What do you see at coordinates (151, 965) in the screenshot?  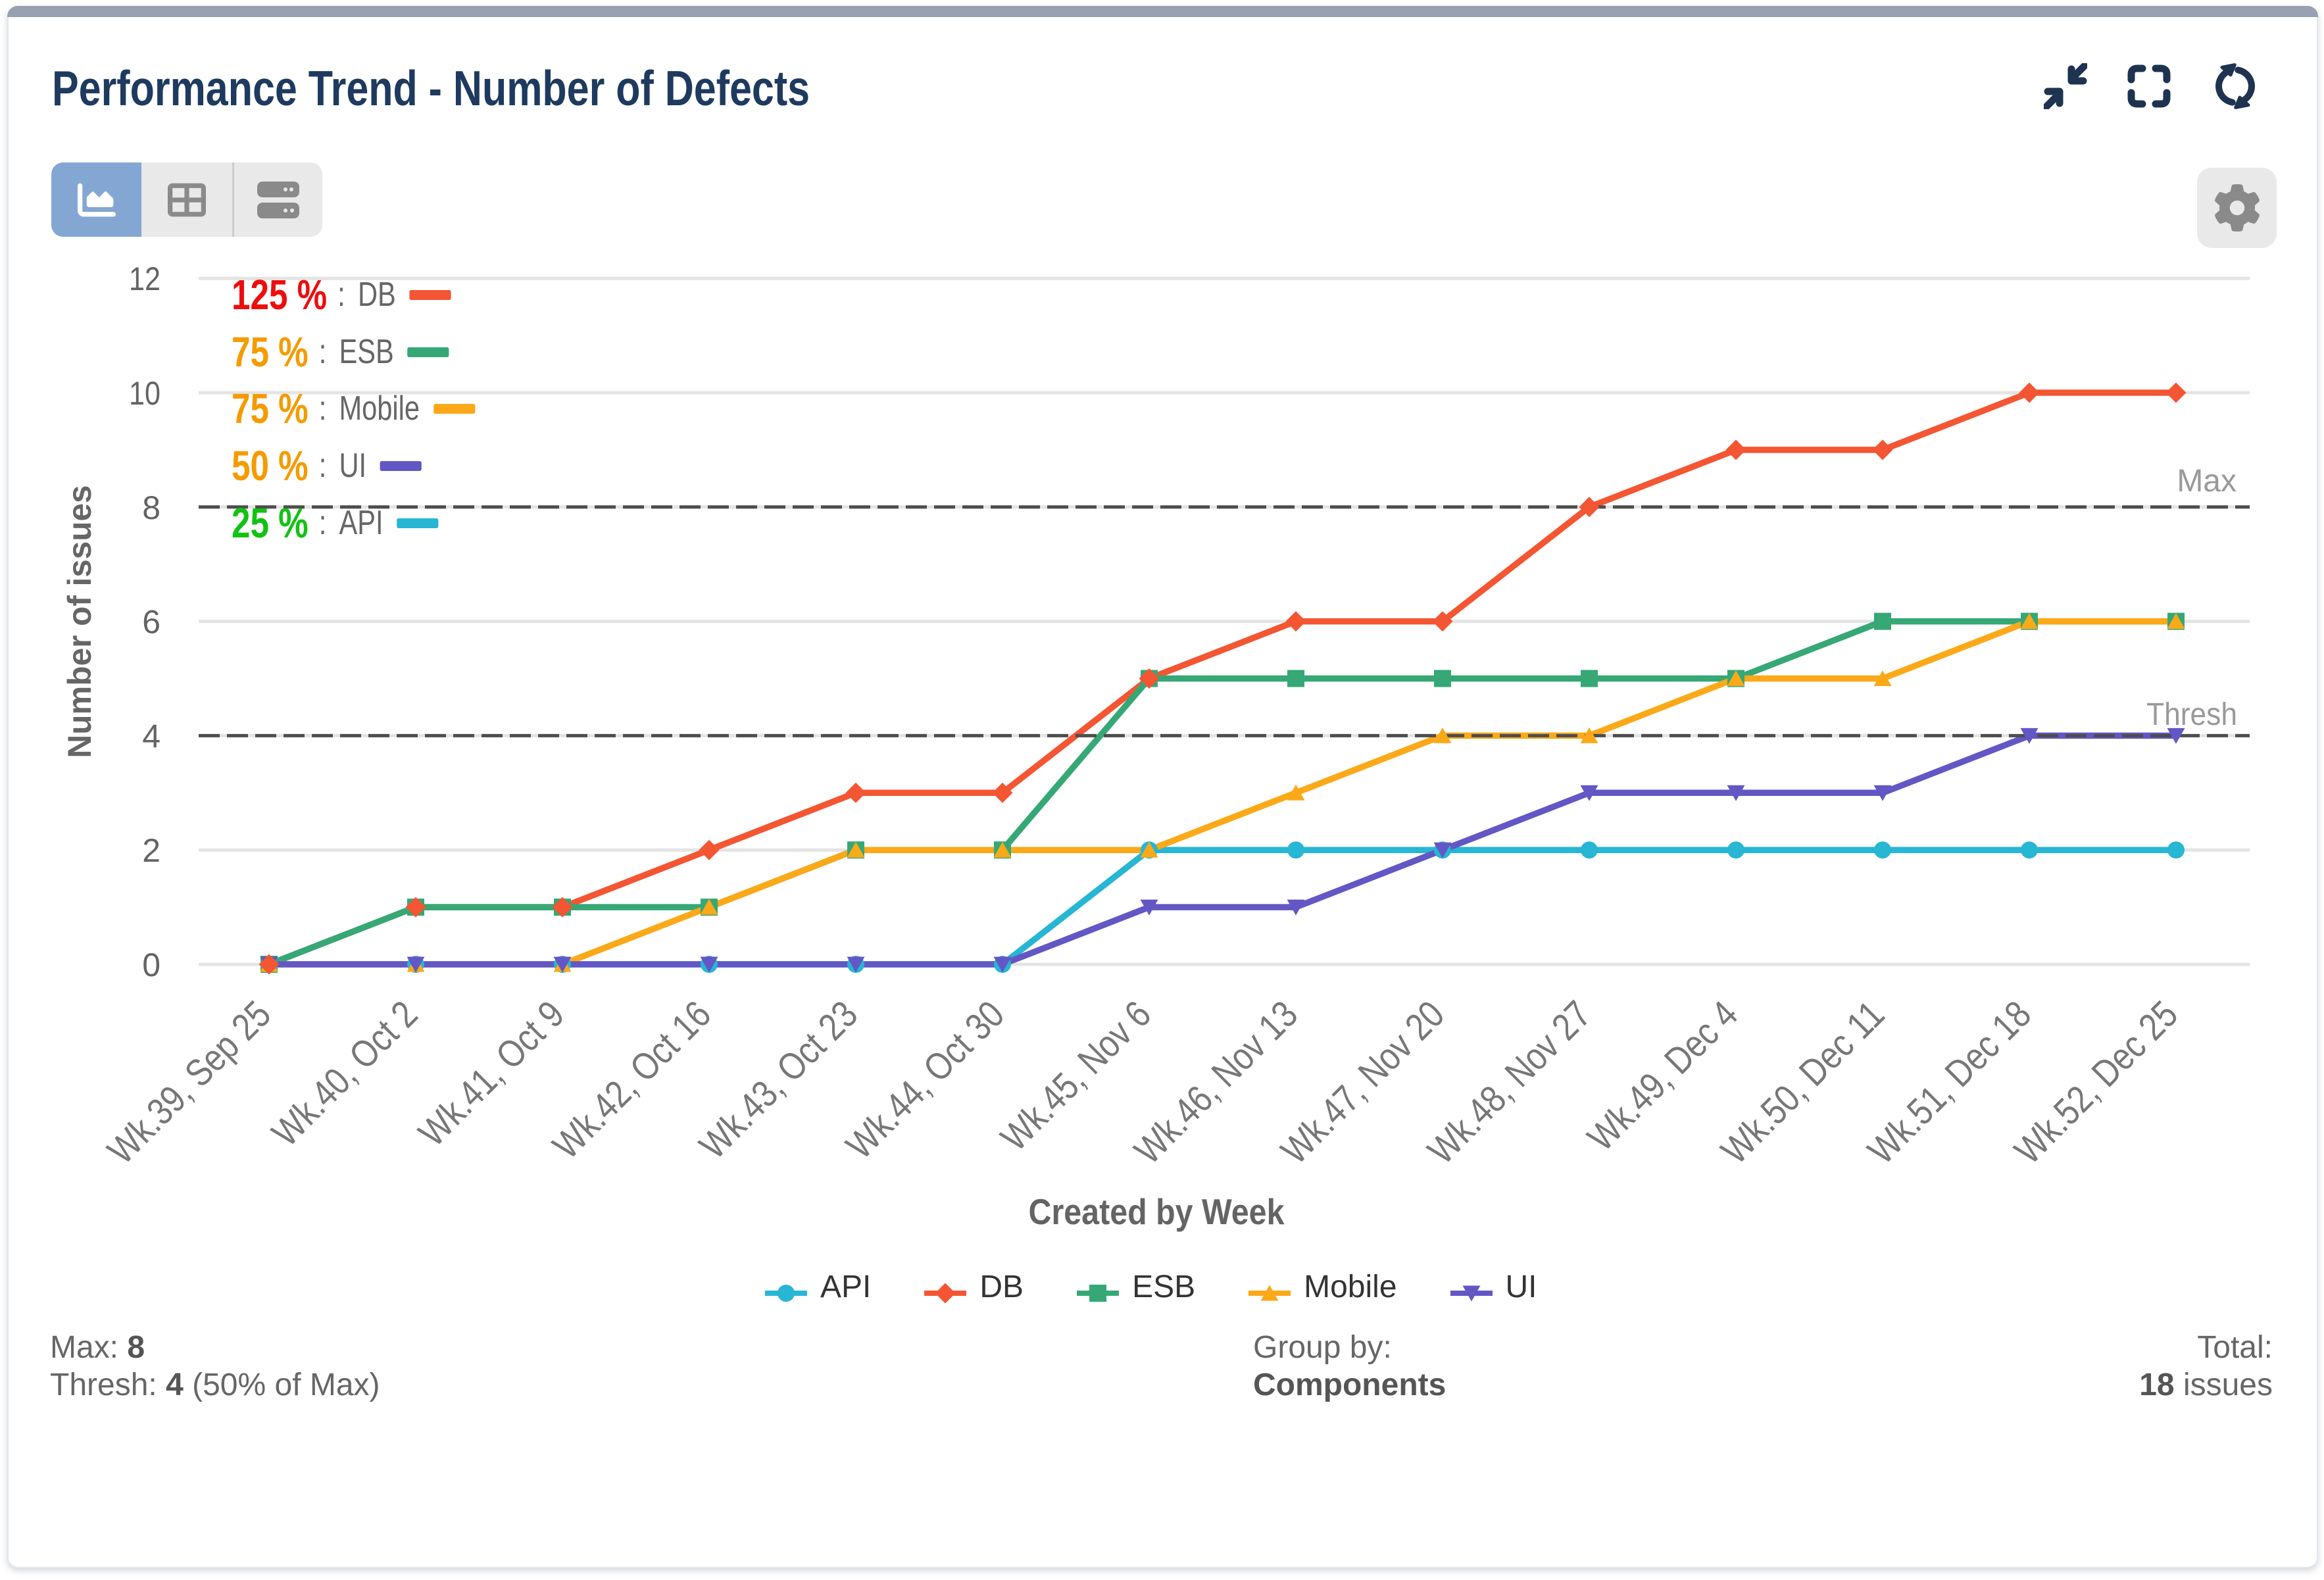 I see `svg-text: 0` at bounding box center [151, 965].